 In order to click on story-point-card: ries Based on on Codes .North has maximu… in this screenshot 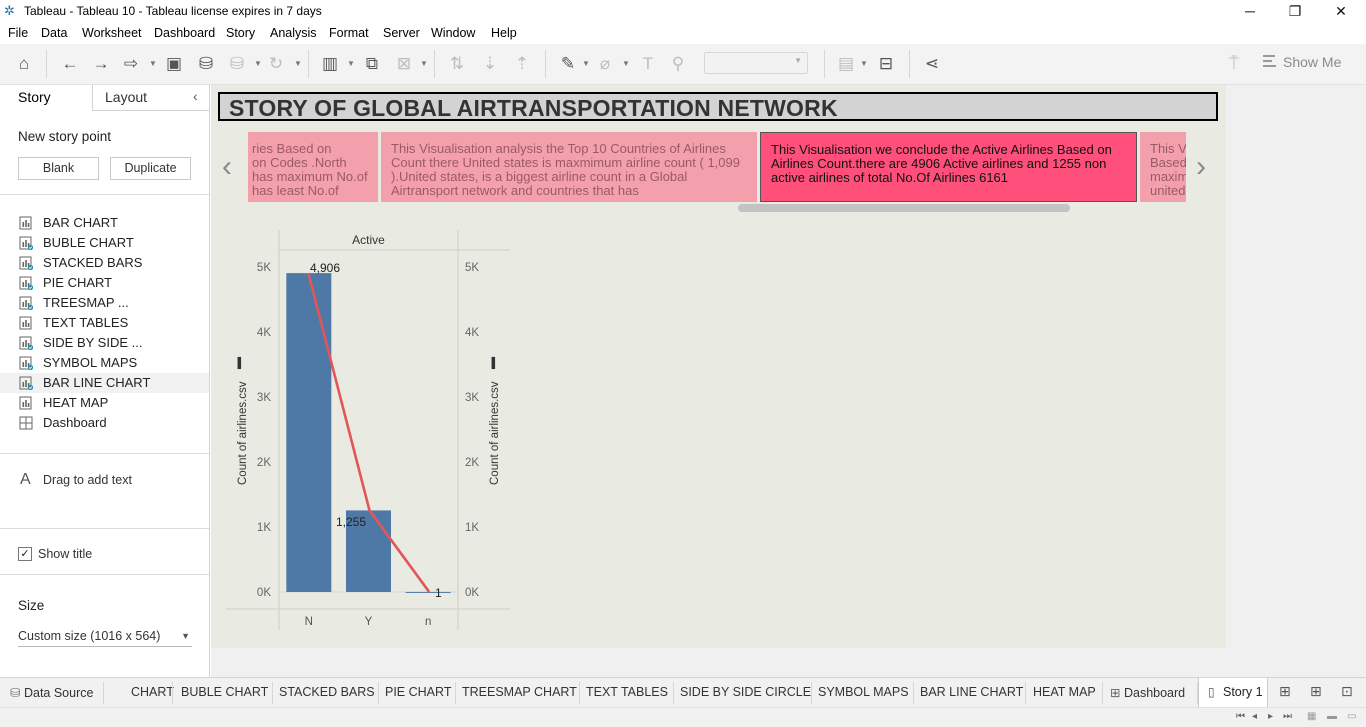, I will do `click(313, 167)`.